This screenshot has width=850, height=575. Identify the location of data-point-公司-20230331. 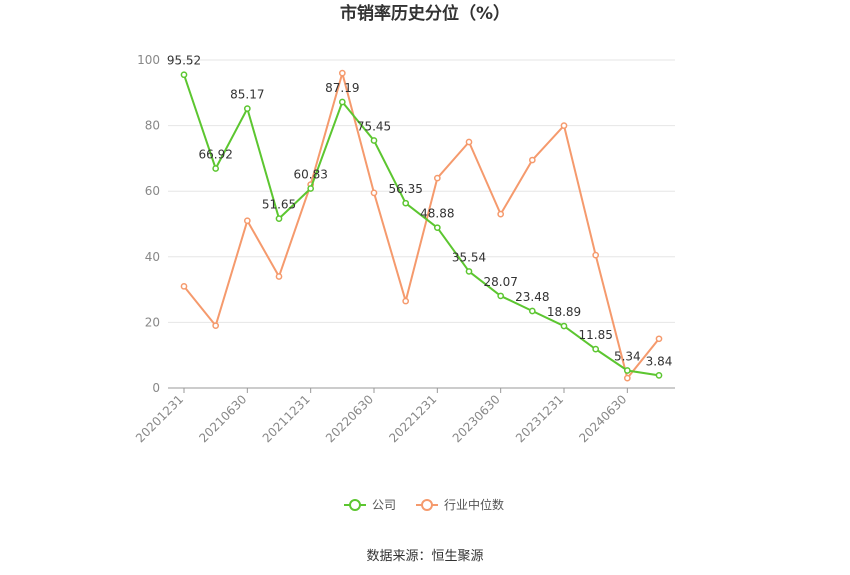
(469, 271).